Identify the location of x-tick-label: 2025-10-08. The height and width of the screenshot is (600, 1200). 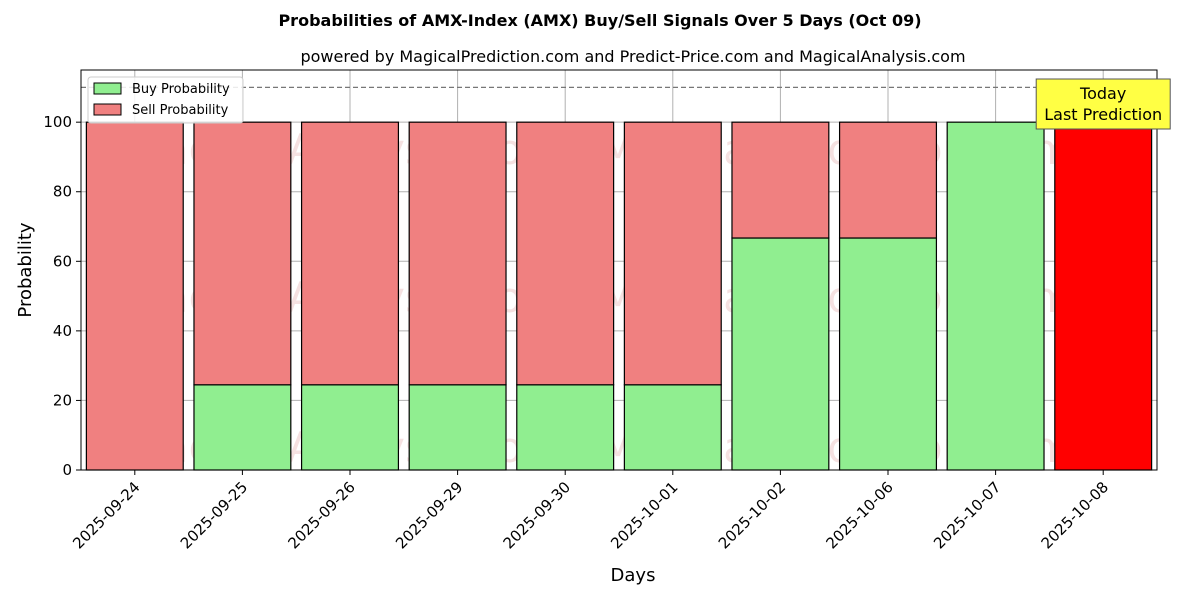
(1075, 515).